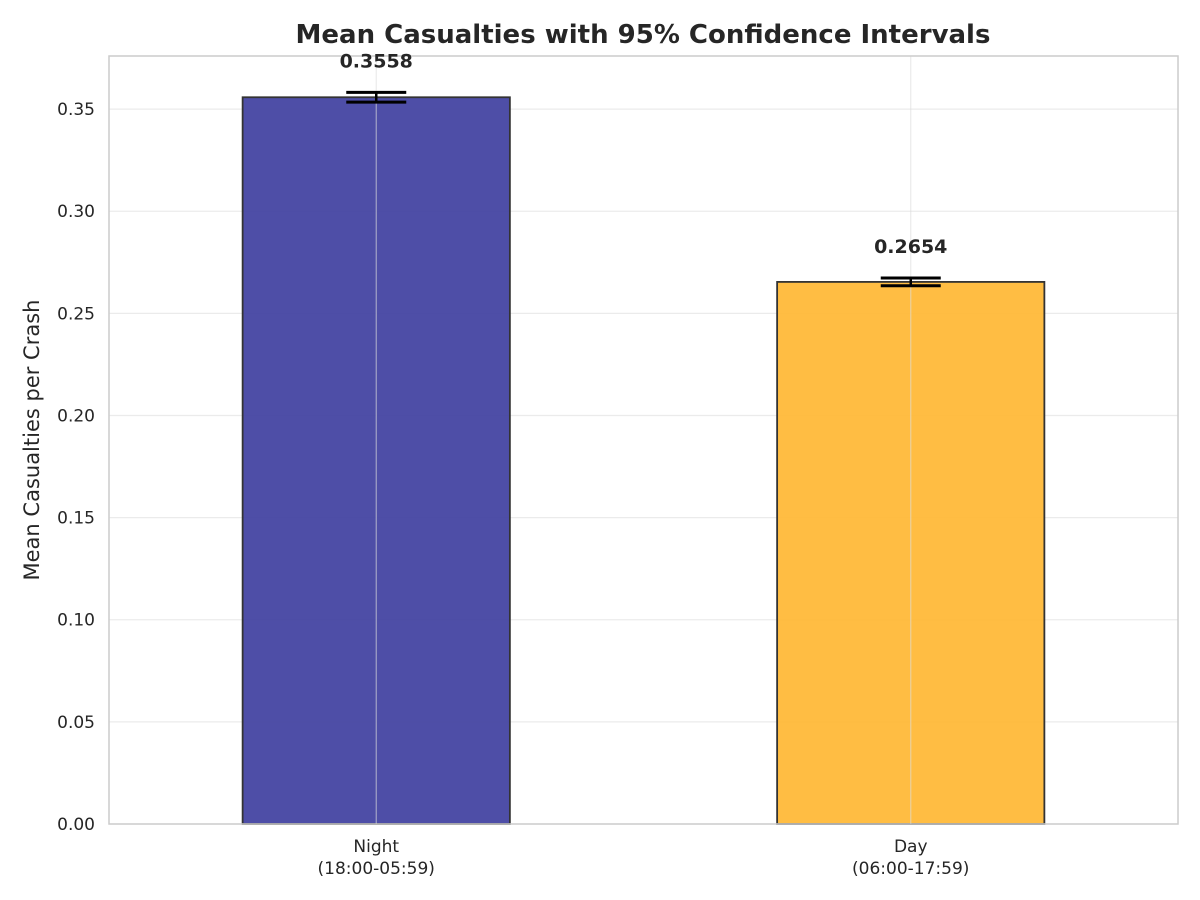 The image size is (1200, 900). I want to click on y-axis-label: Mean Casualties per Crash, so click(32, 440).